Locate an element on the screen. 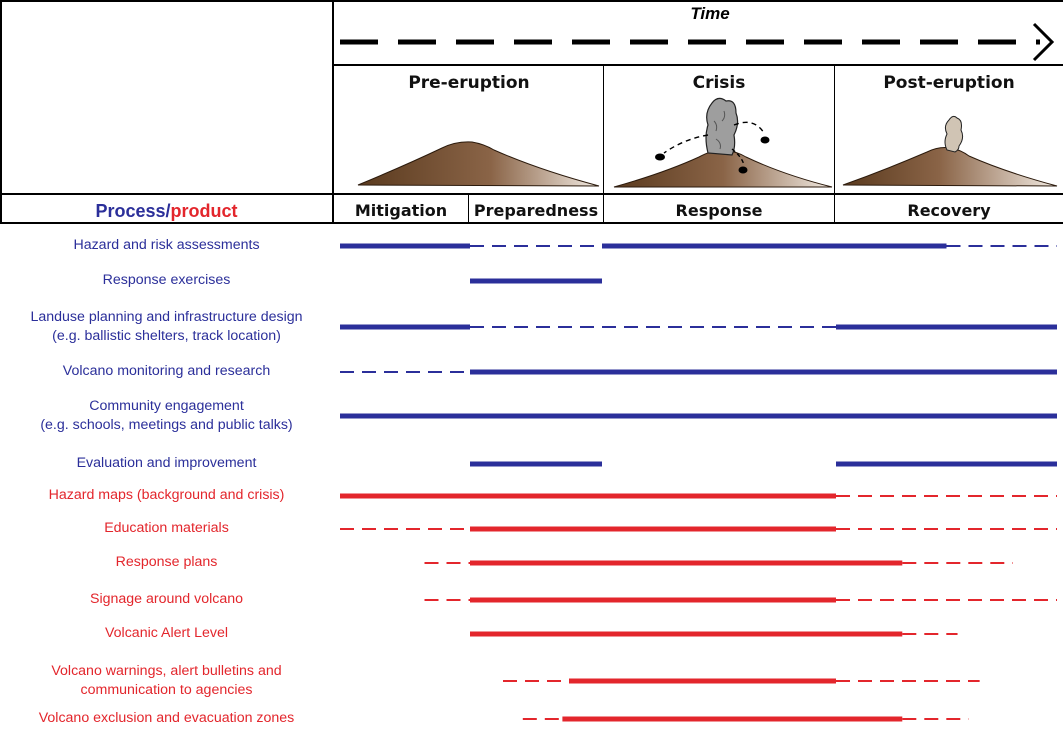  row-label: Evaluation and improvement is located at coordinates (166, 463).